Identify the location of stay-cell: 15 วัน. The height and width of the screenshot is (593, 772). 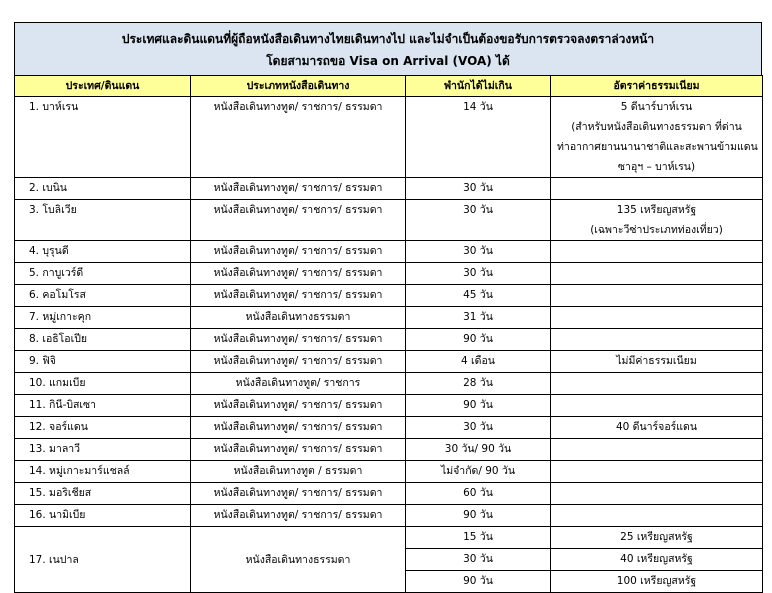
(478, 537).